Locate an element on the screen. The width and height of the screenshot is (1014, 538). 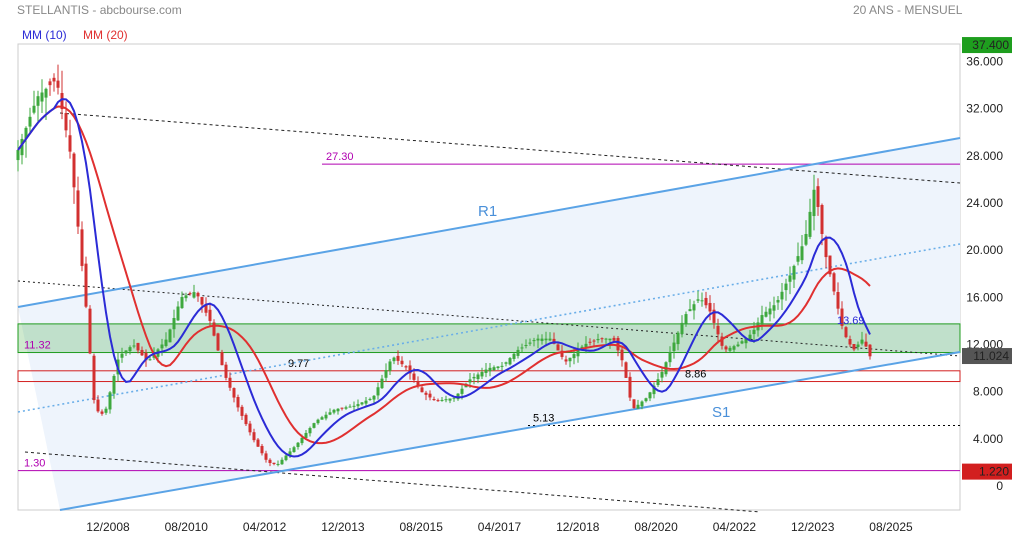
level-label-4: 5.13 is located at coordinates (543, 419).